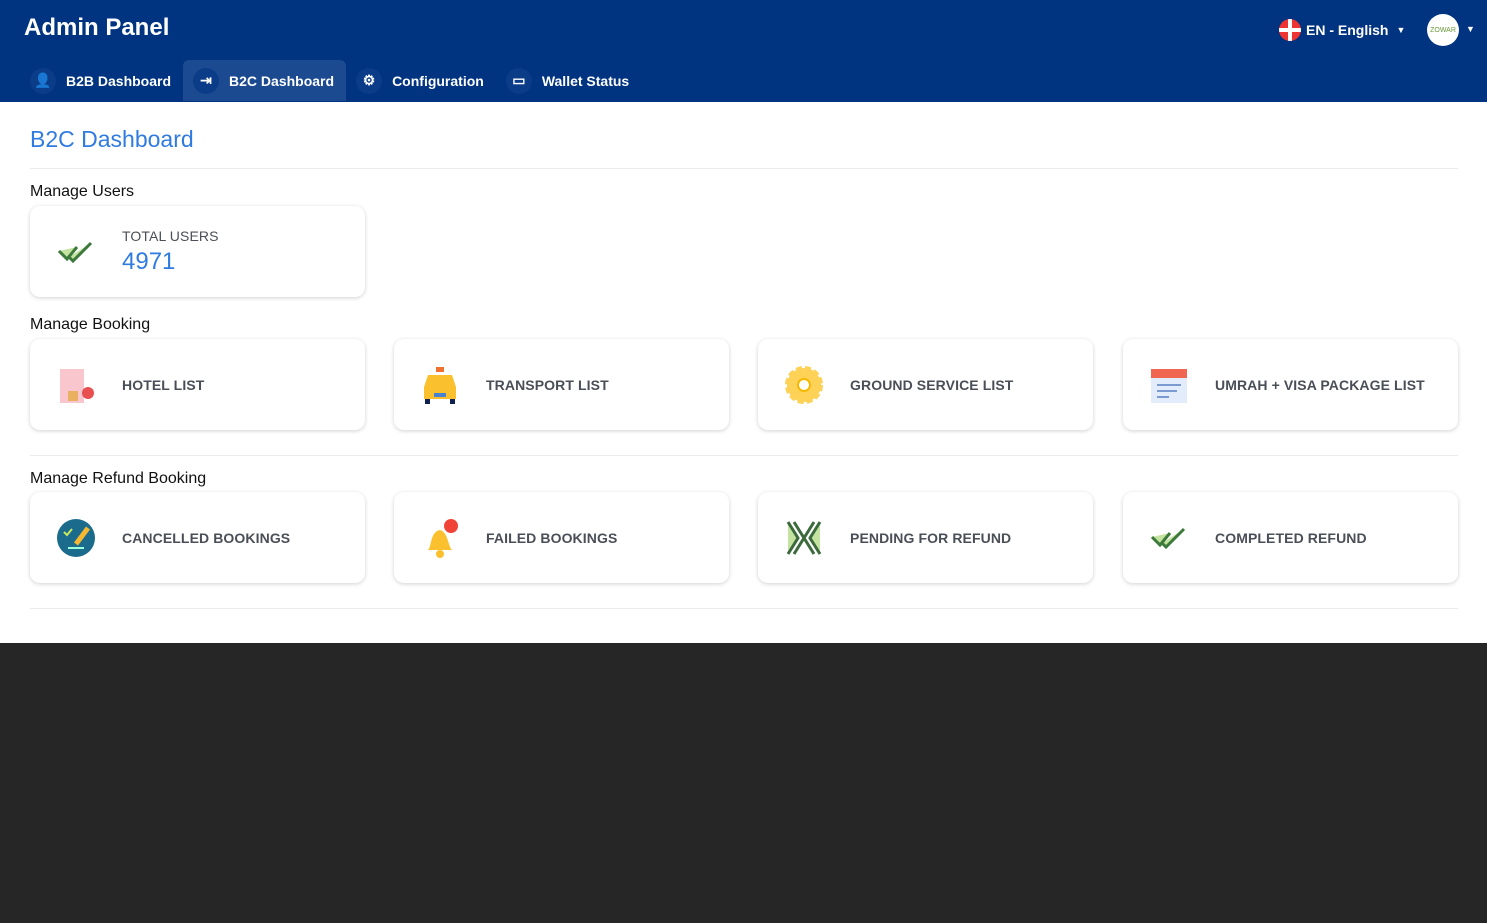  What do you see at coordinates (170, 235) in the screenshot?
I see `total-users-label: TOTAL USERS` at bounding box center [170, 235].